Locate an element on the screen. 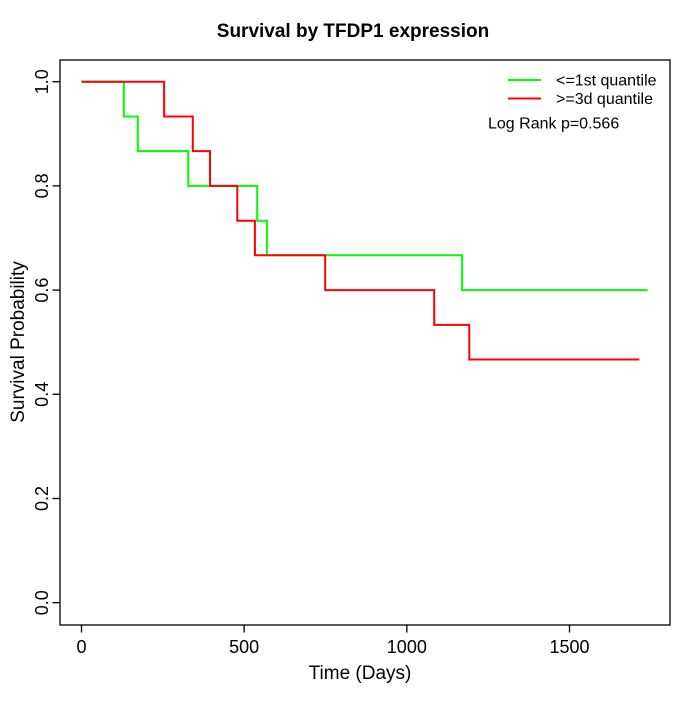 Image resolution: width=700 pixels, height=705 pixels. chart-title: Survival by TFDP1 expression is located at coordinates (353, 31).